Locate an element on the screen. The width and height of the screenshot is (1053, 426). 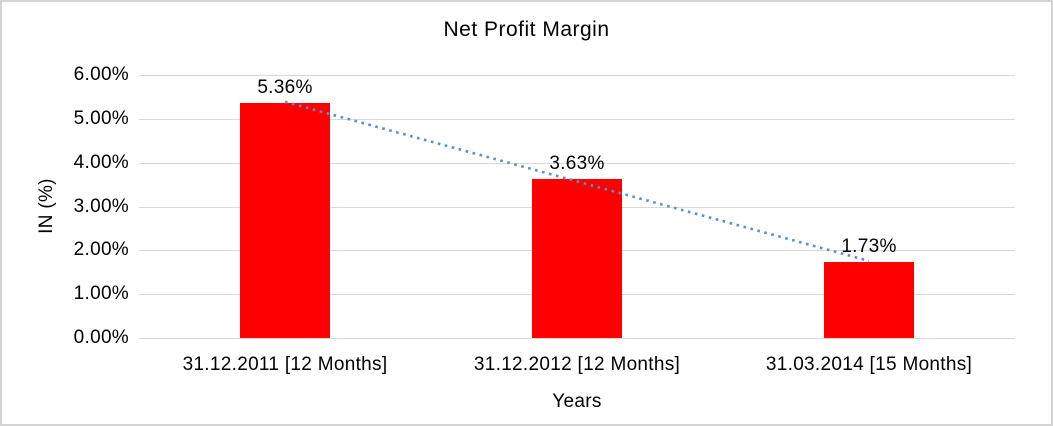
y-tick-label: 1.00% is located at coordinates (101, 294).